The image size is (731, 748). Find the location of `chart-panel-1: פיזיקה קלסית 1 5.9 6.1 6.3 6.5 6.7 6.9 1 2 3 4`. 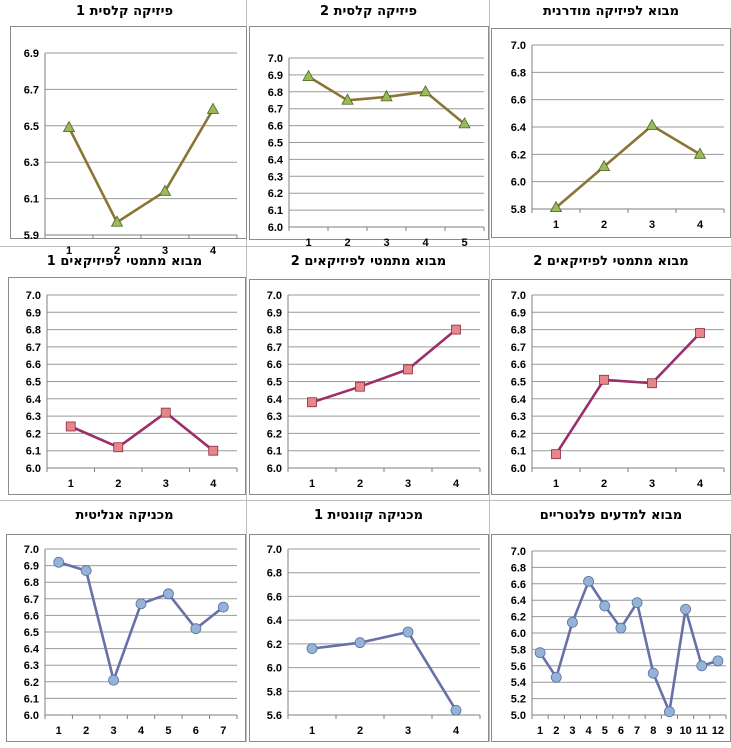

chart-panel-1: פיזיקה קלסית 1 5.9 6.1 6.3 6.5 6.7 6.9 1 2 3 4 is located at coordinates (125, 128).